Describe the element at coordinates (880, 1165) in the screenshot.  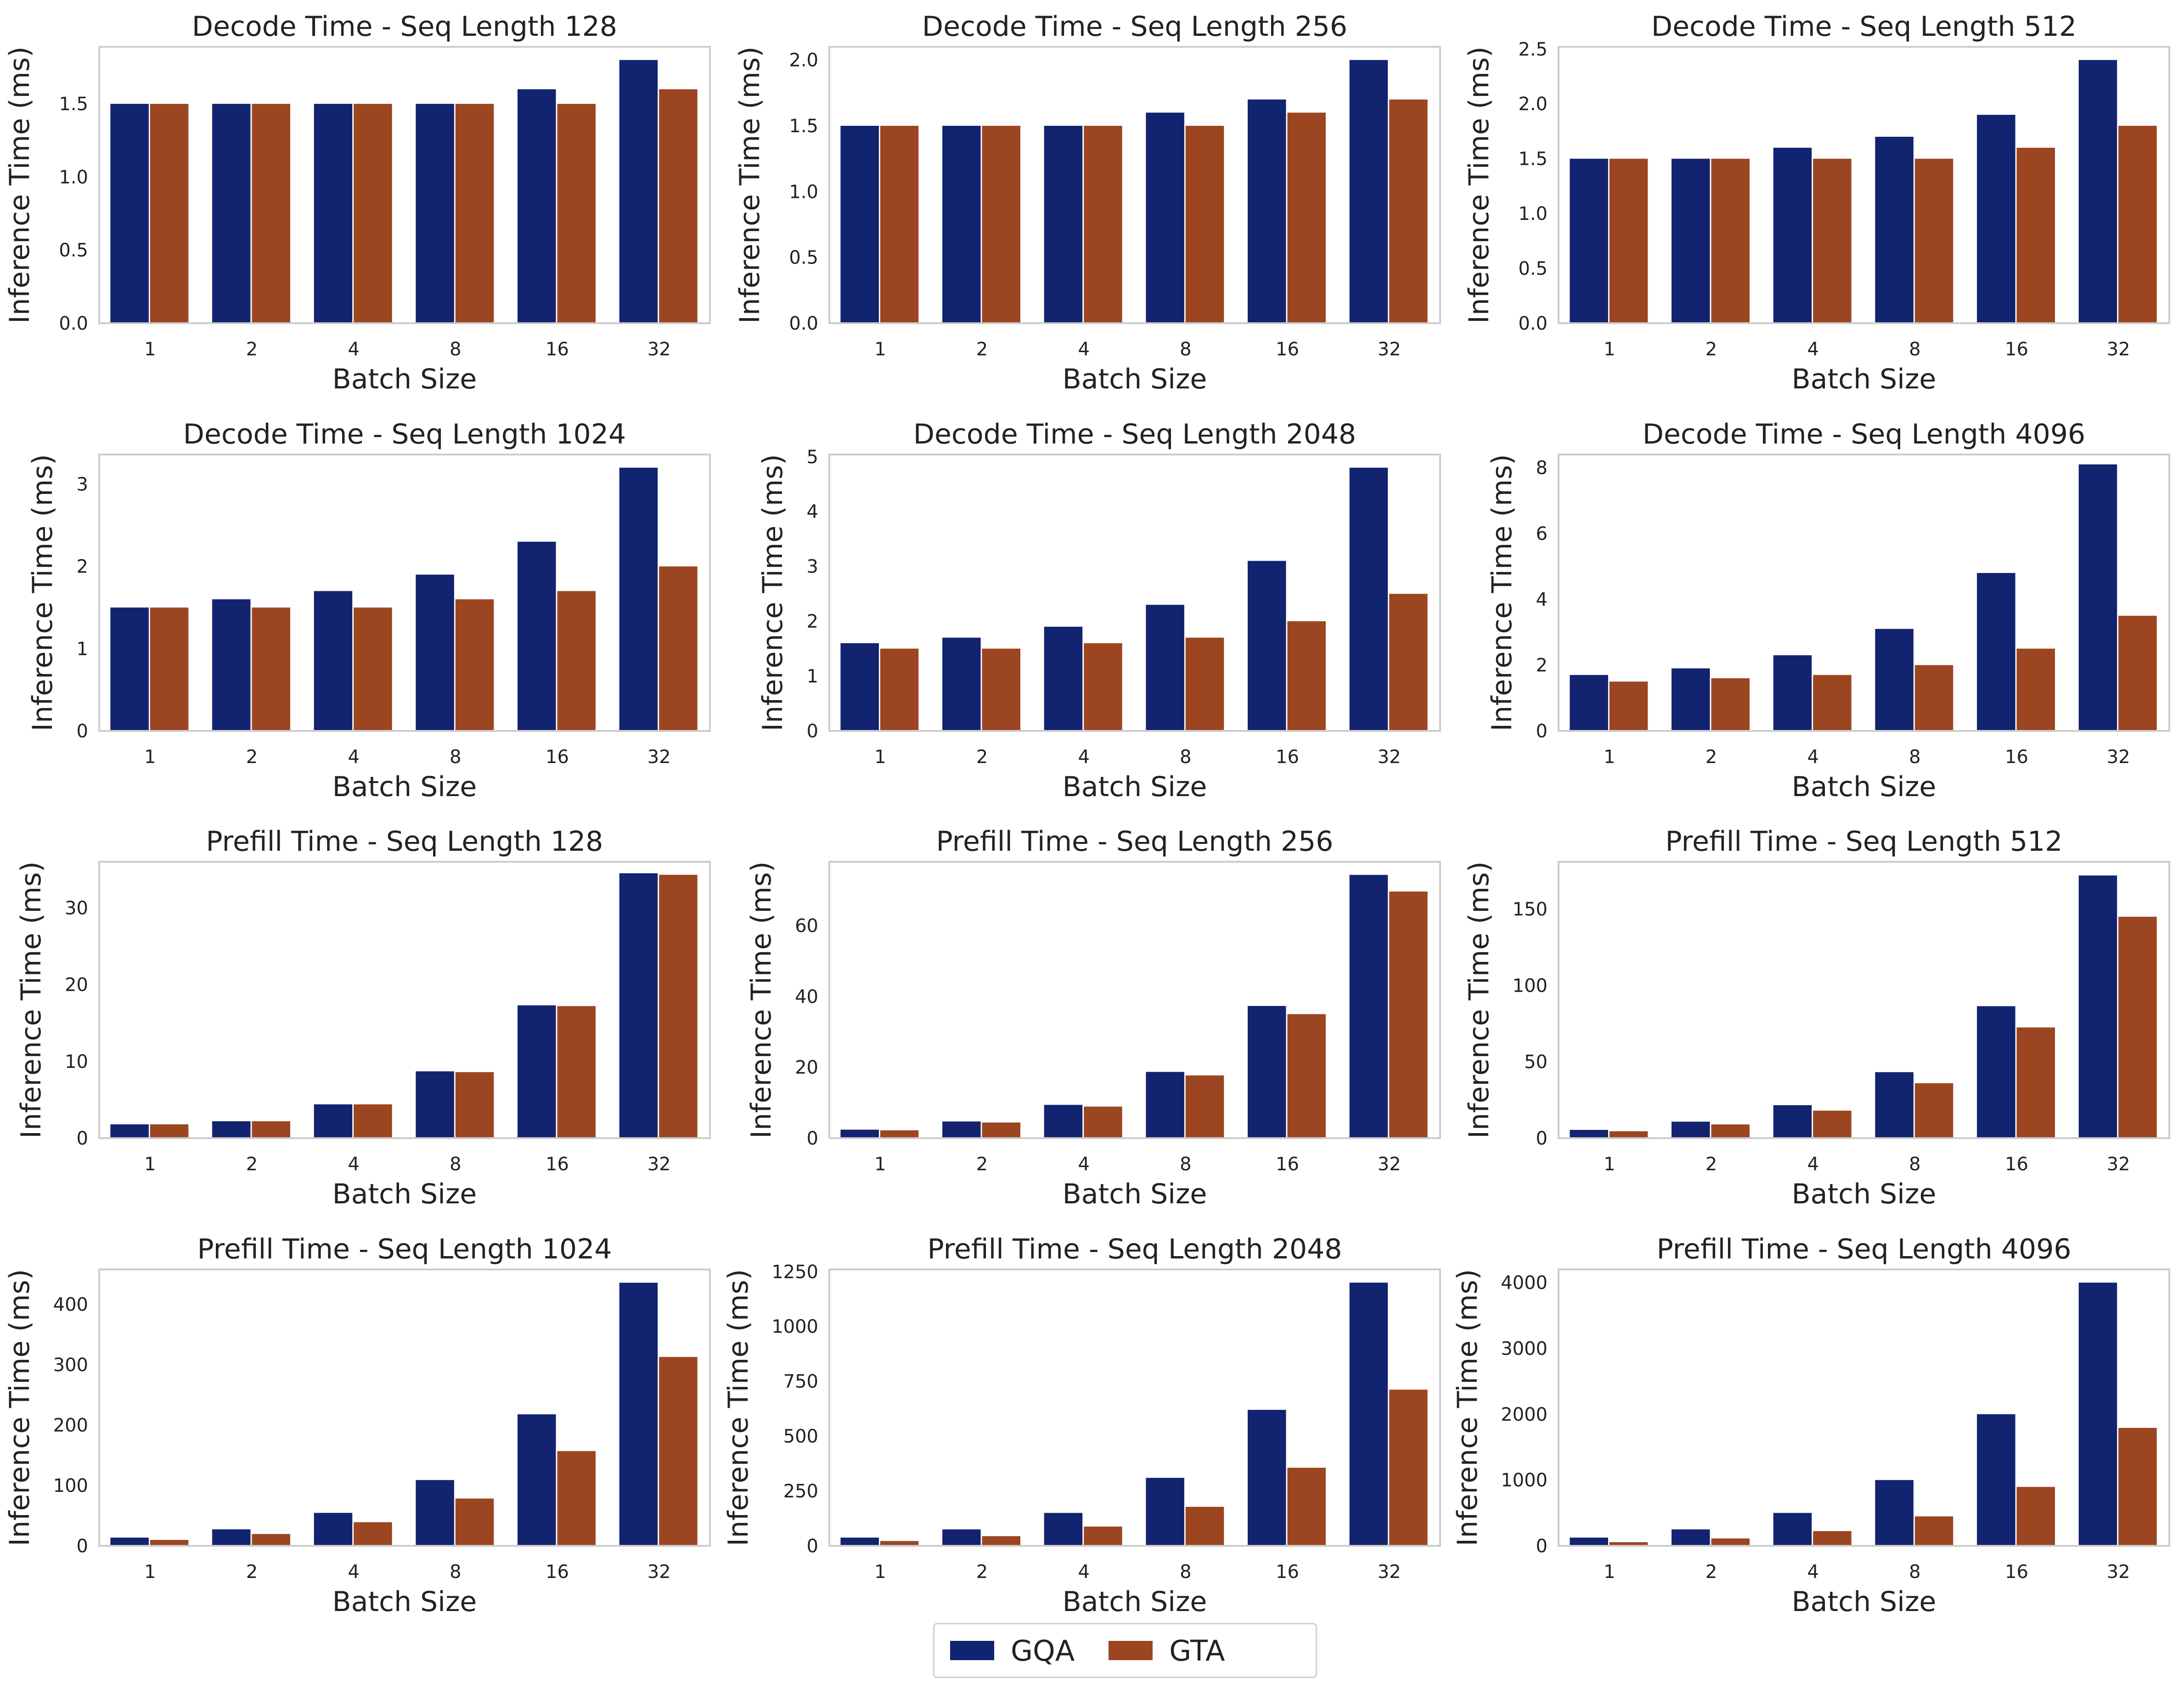
I see `x-tick-label: 1` at that location.